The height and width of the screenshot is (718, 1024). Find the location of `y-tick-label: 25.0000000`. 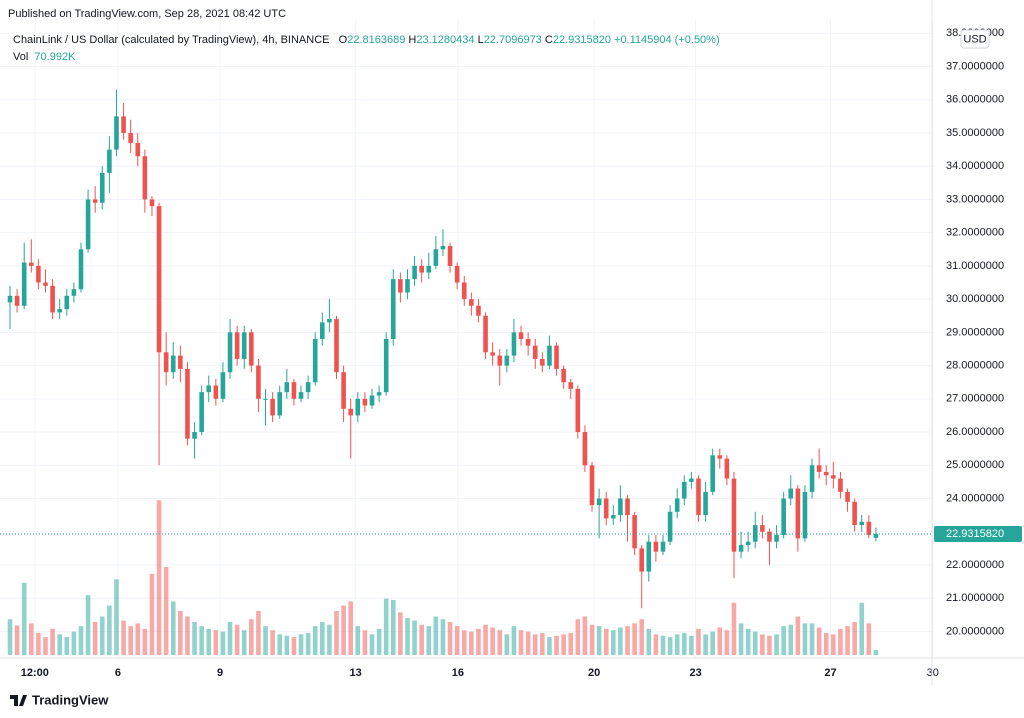

y-tick-label: 25.0000000 is located at coordinates (975, 465).